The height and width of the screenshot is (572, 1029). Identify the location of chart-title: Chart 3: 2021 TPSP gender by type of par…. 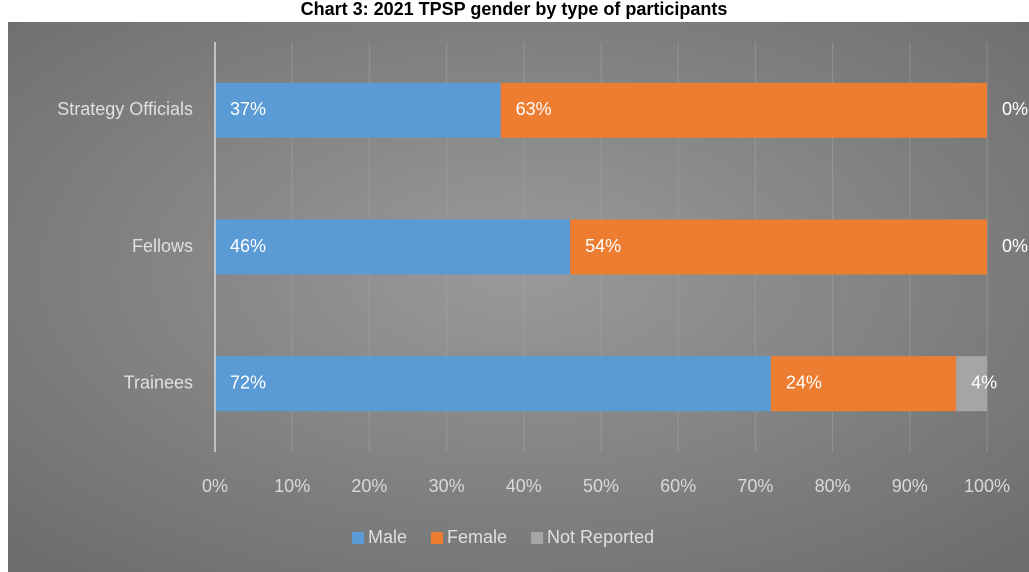
(514, 9).